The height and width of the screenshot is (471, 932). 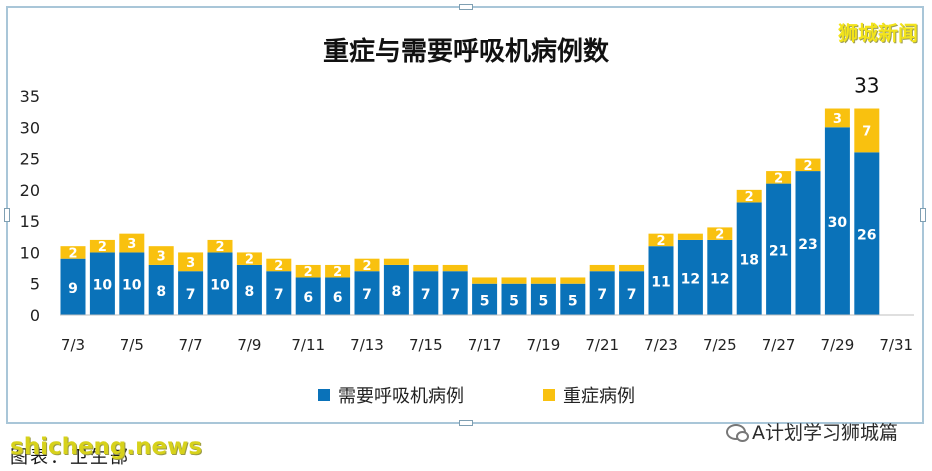 I want to click on x-tick-label: 7/7, so click(x=191, y=345).